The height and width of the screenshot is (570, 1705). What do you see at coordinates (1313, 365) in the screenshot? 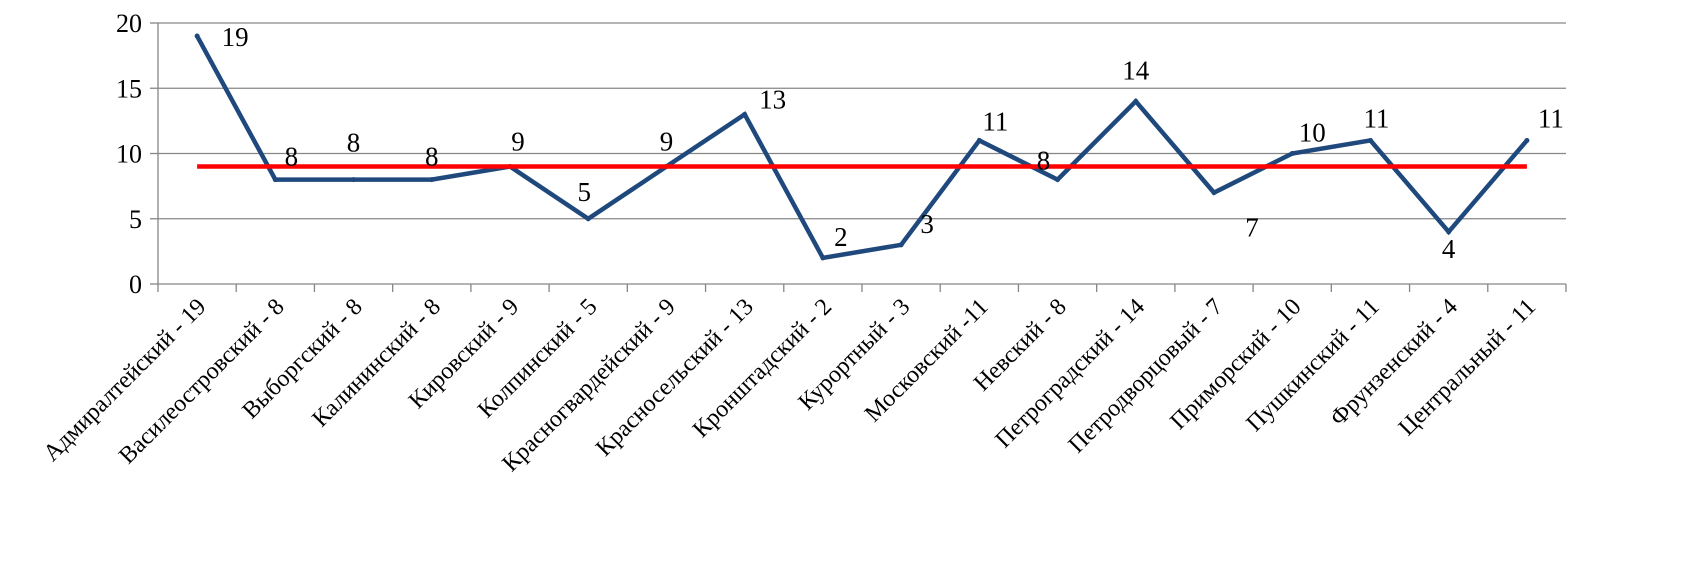
I see `x-tick-label: Пушкинский - 11` at bounding box center [1313, 365].